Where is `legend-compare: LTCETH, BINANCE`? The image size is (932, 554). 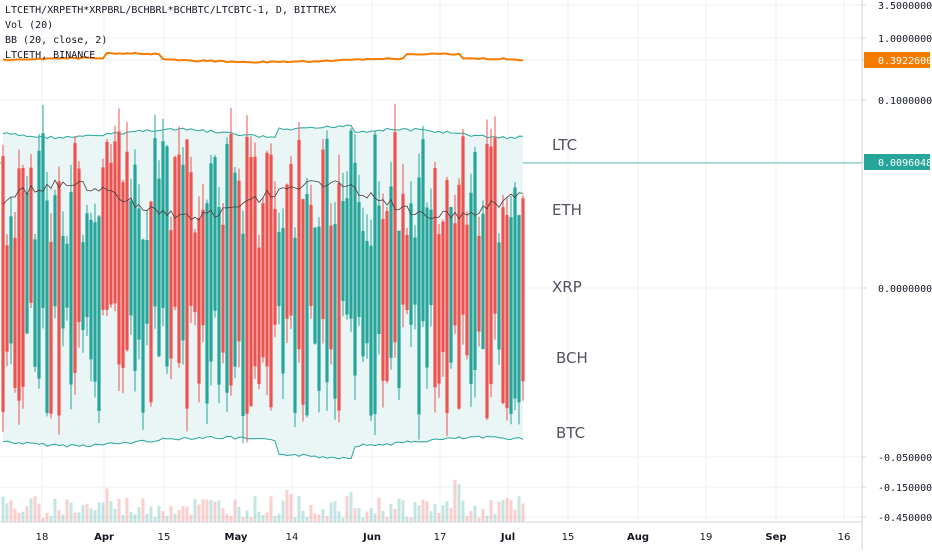 legend-compare: LTCETH, BINANCE is located at coordinates (50, 55).